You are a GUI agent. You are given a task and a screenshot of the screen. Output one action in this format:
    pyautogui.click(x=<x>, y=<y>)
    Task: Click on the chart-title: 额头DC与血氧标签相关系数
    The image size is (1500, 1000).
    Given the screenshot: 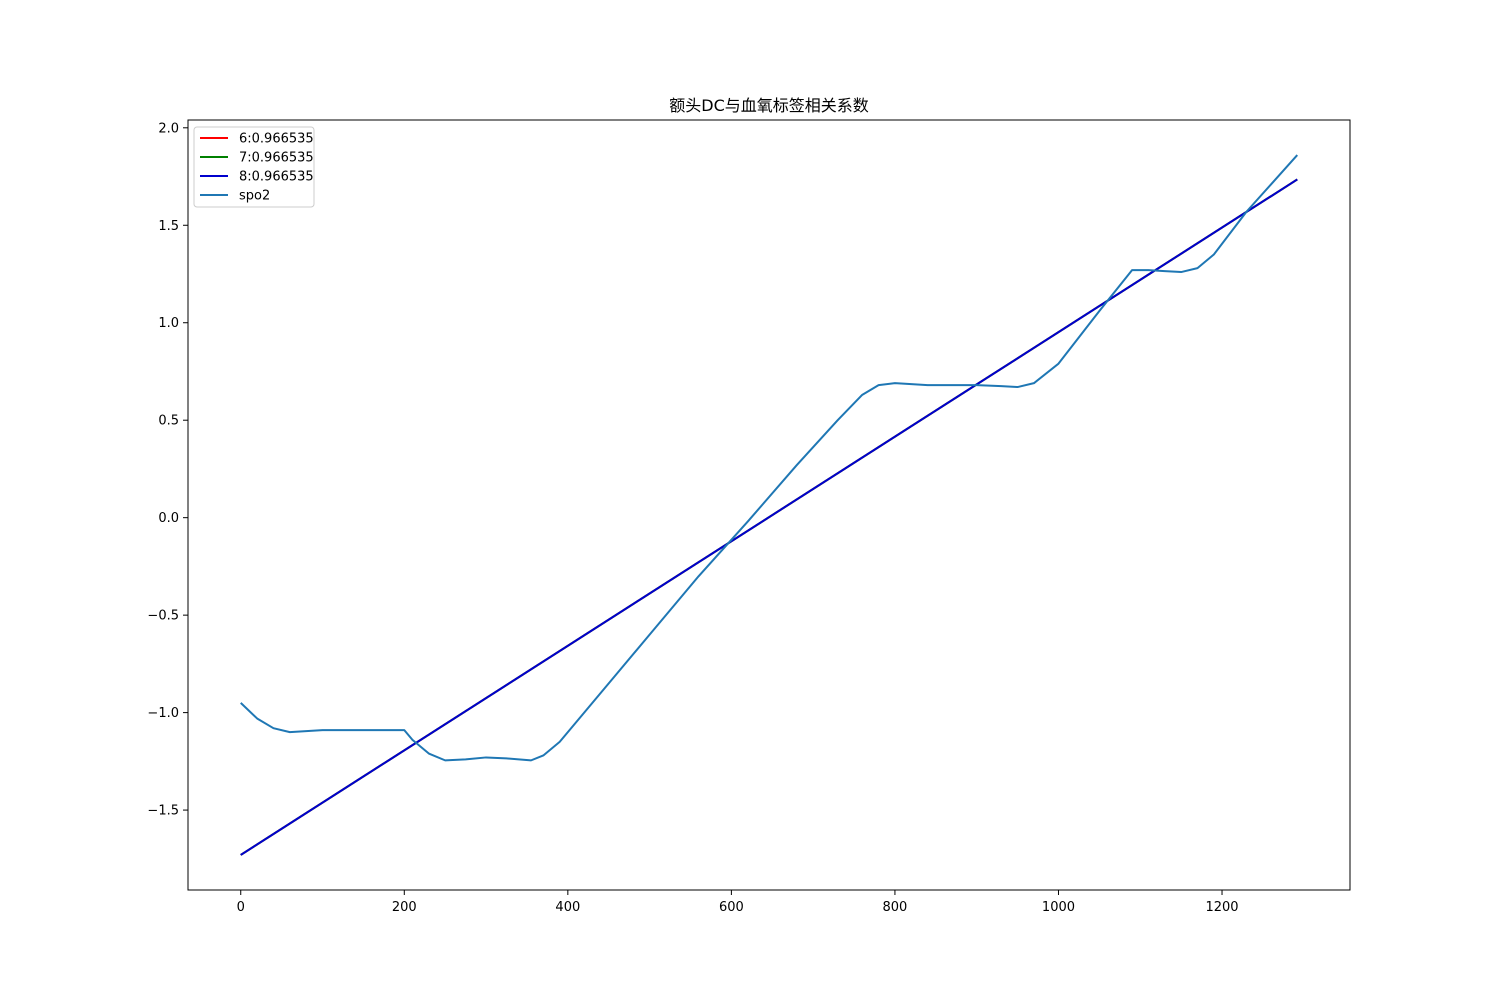 What is the action you would take?
    pyautogui.click(x=769, y=105)
    